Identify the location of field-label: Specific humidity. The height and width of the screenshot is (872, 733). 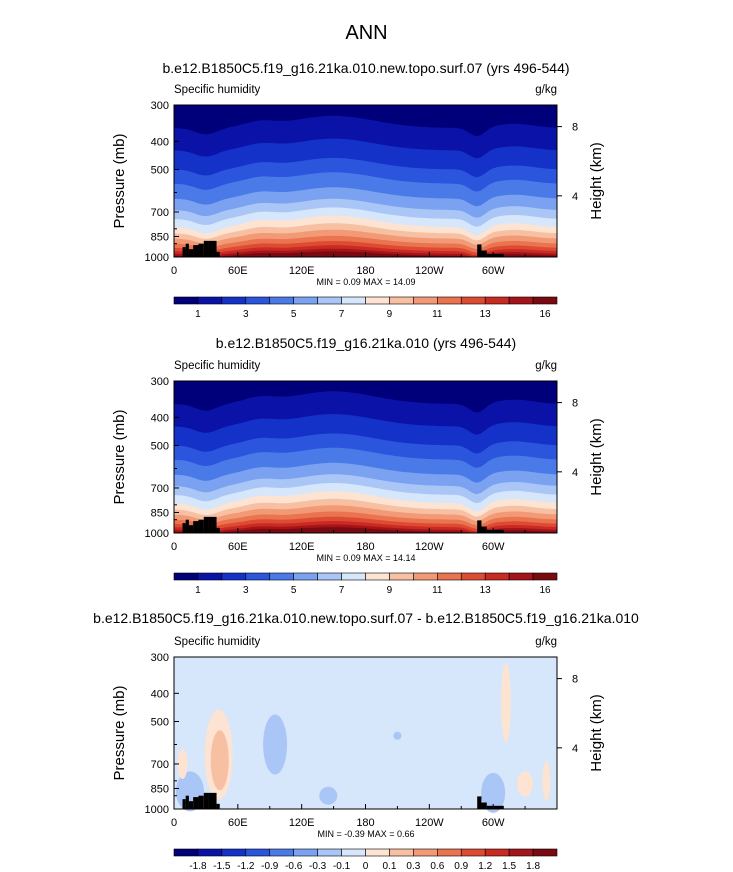
(217, 366).